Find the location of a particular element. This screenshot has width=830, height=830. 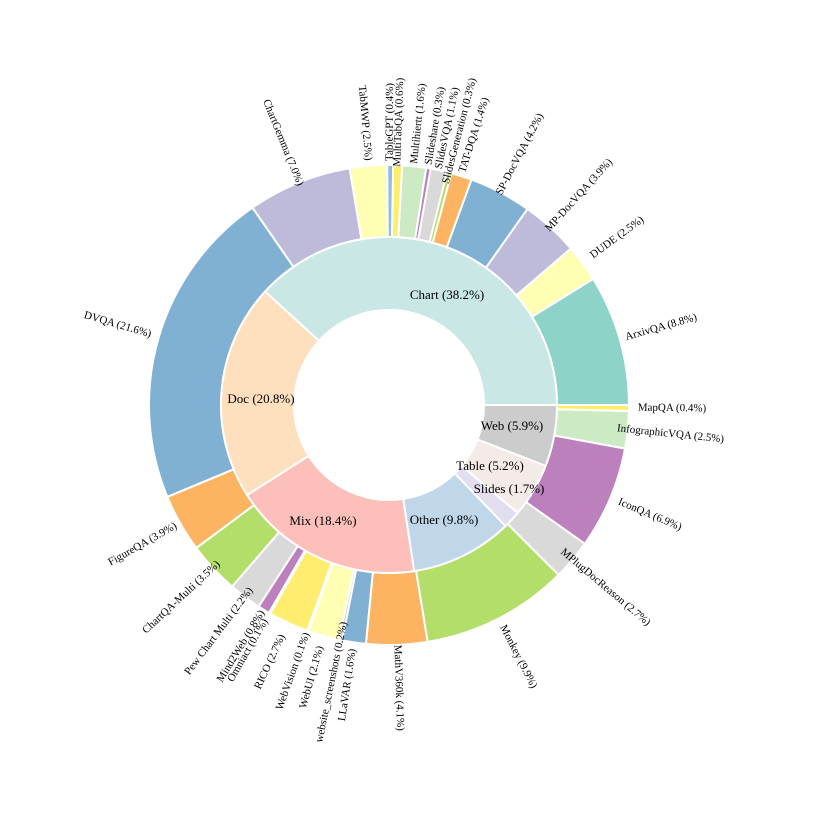

outer-label-tablegpt: TableGPT (0.4%) is located at coordinates (390, 122).